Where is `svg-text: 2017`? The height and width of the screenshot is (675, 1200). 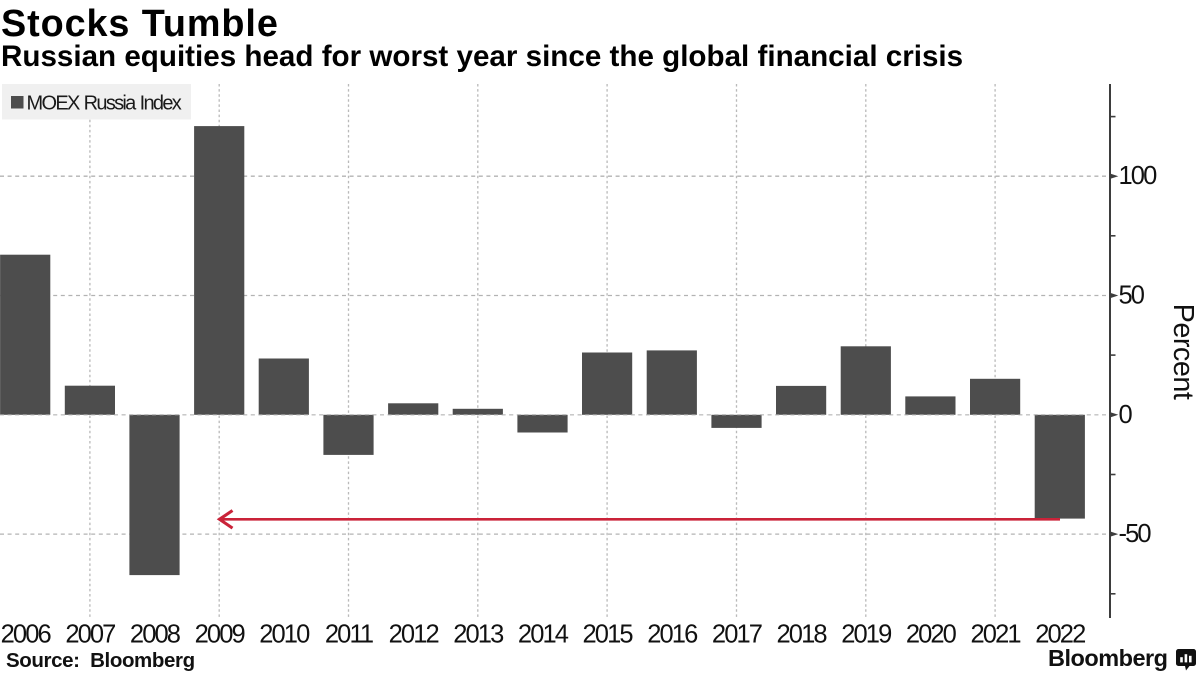 svg-text: 2017 is located at coordinates (737, 635).